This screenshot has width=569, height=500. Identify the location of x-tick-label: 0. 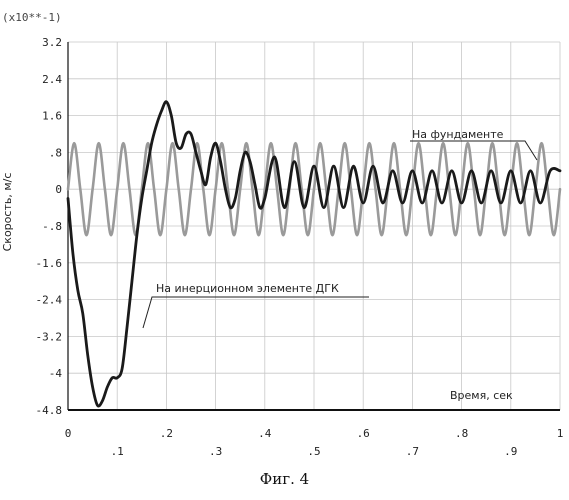
(68, 433).